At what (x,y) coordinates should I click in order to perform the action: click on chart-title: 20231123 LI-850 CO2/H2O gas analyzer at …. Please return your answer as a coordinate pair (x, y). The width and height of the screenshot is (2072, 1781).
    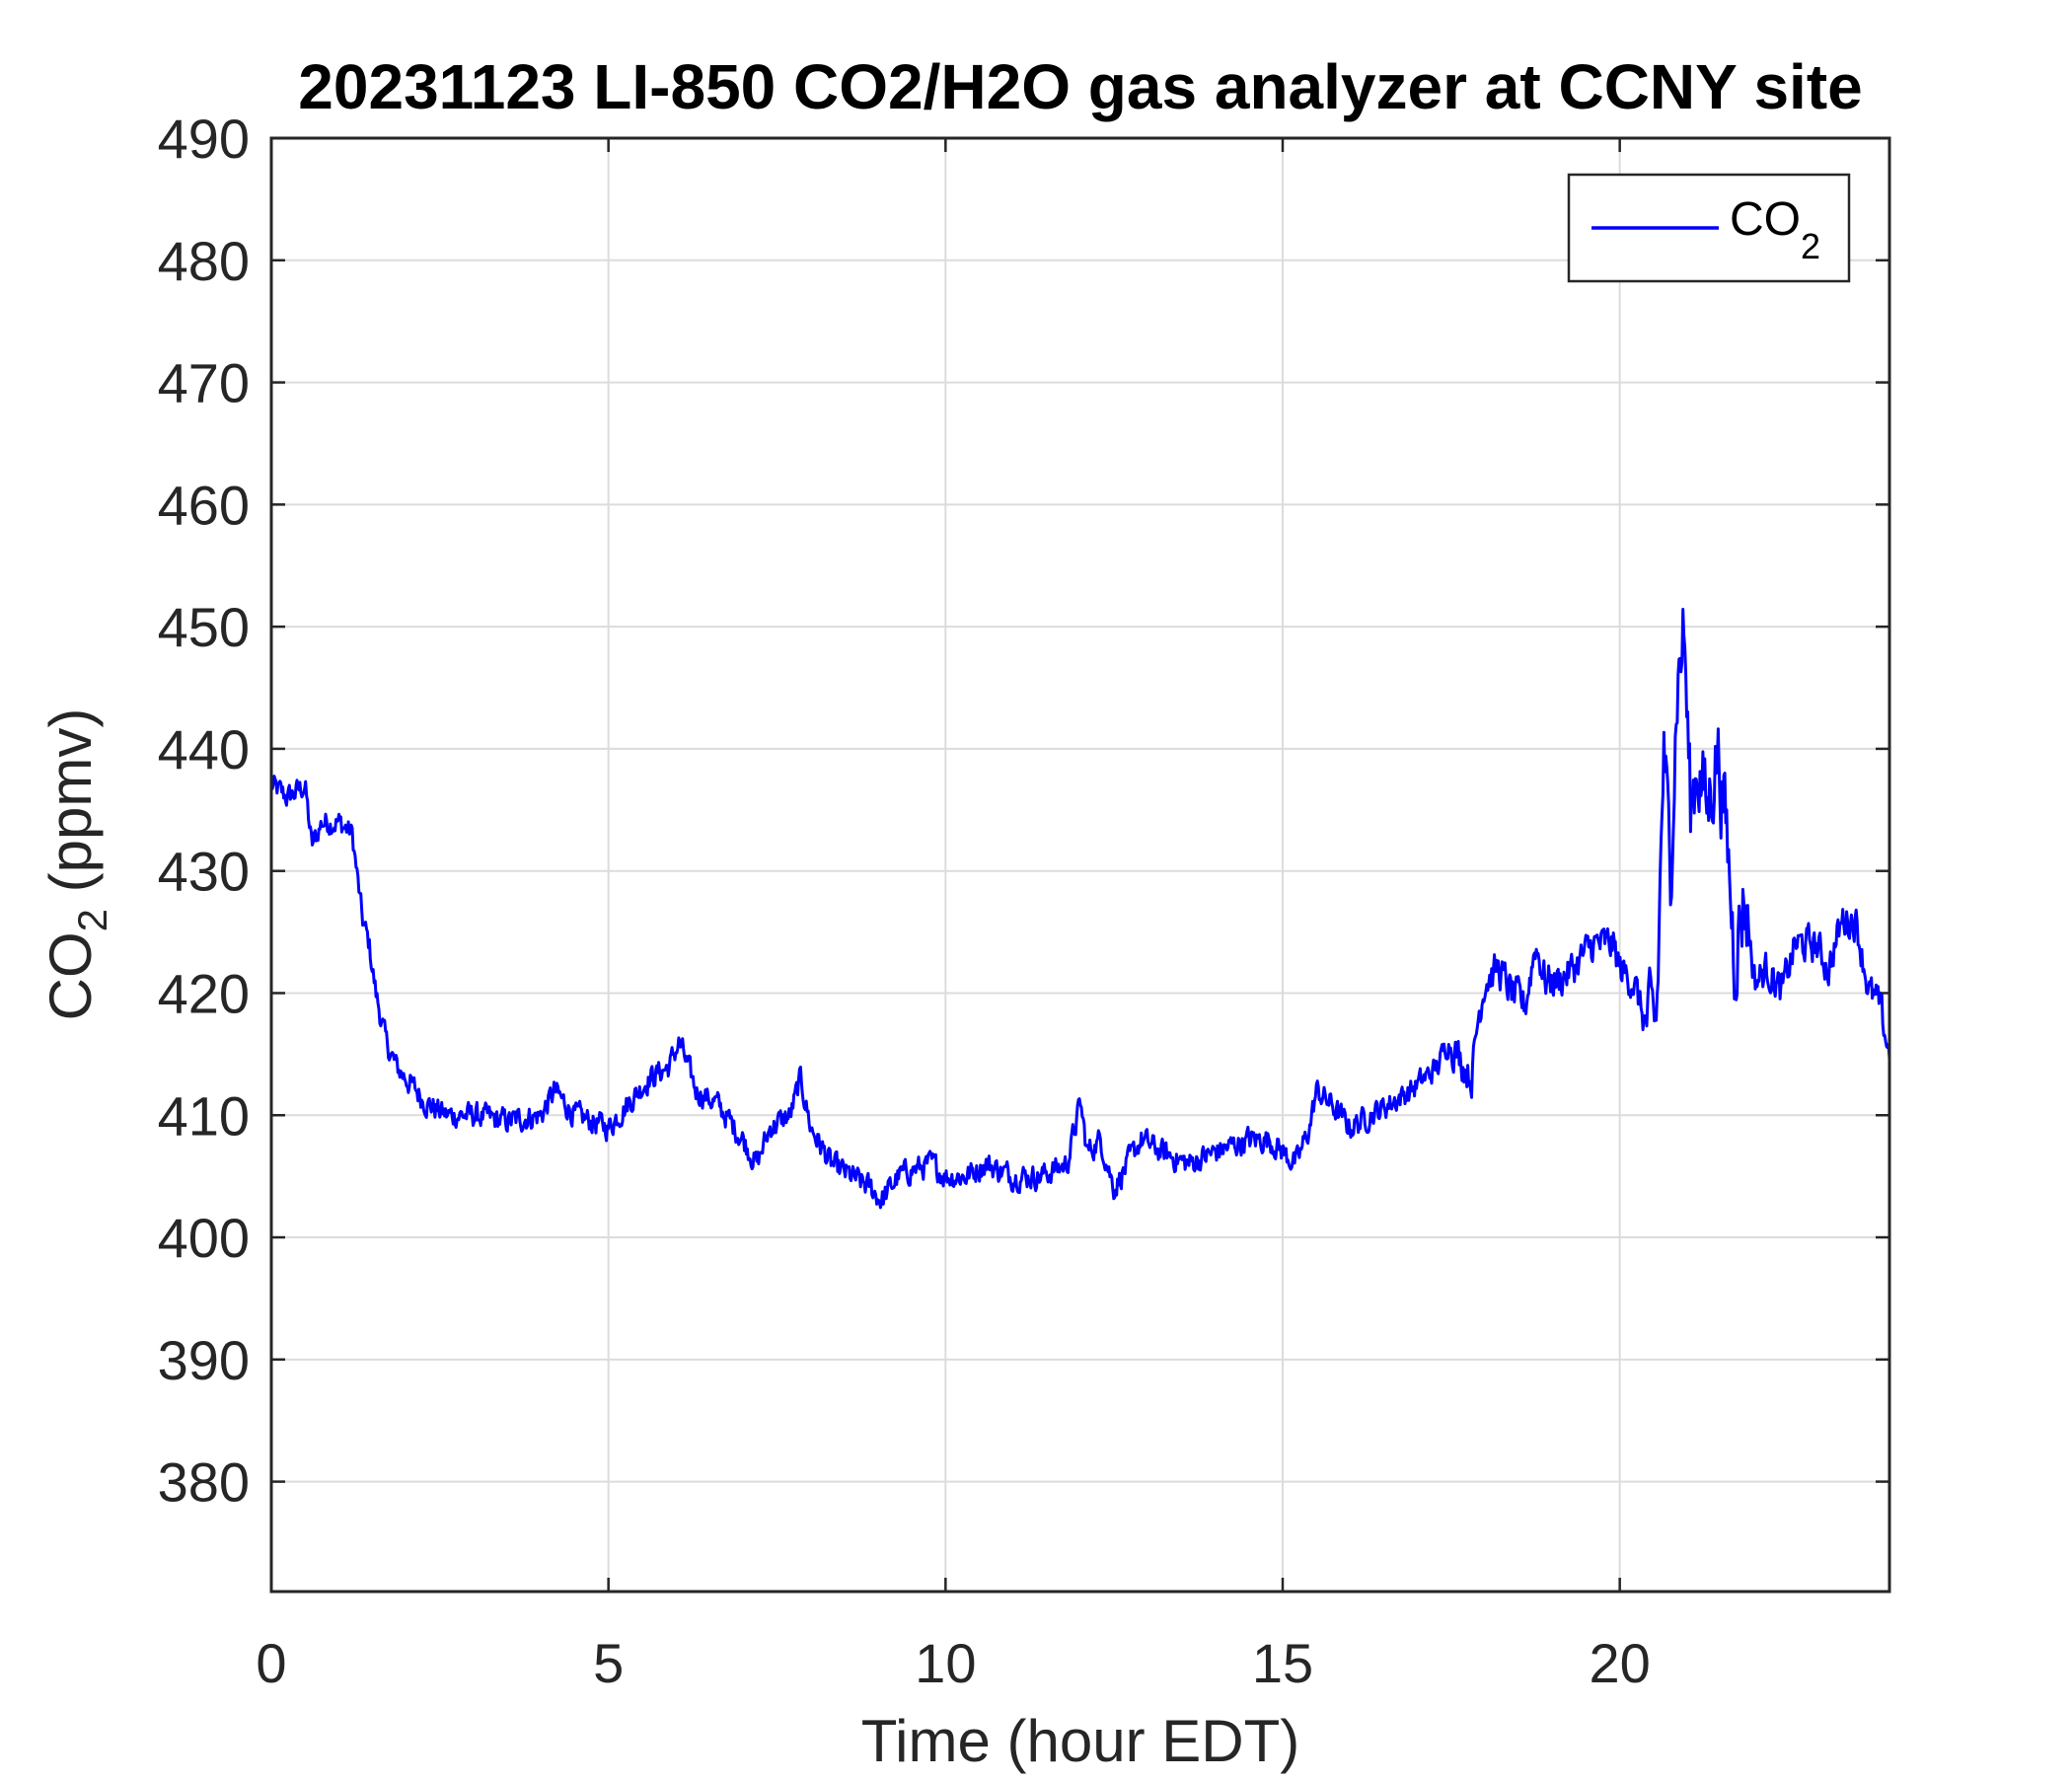
    Looking at the image, I should click on (1080, 86).